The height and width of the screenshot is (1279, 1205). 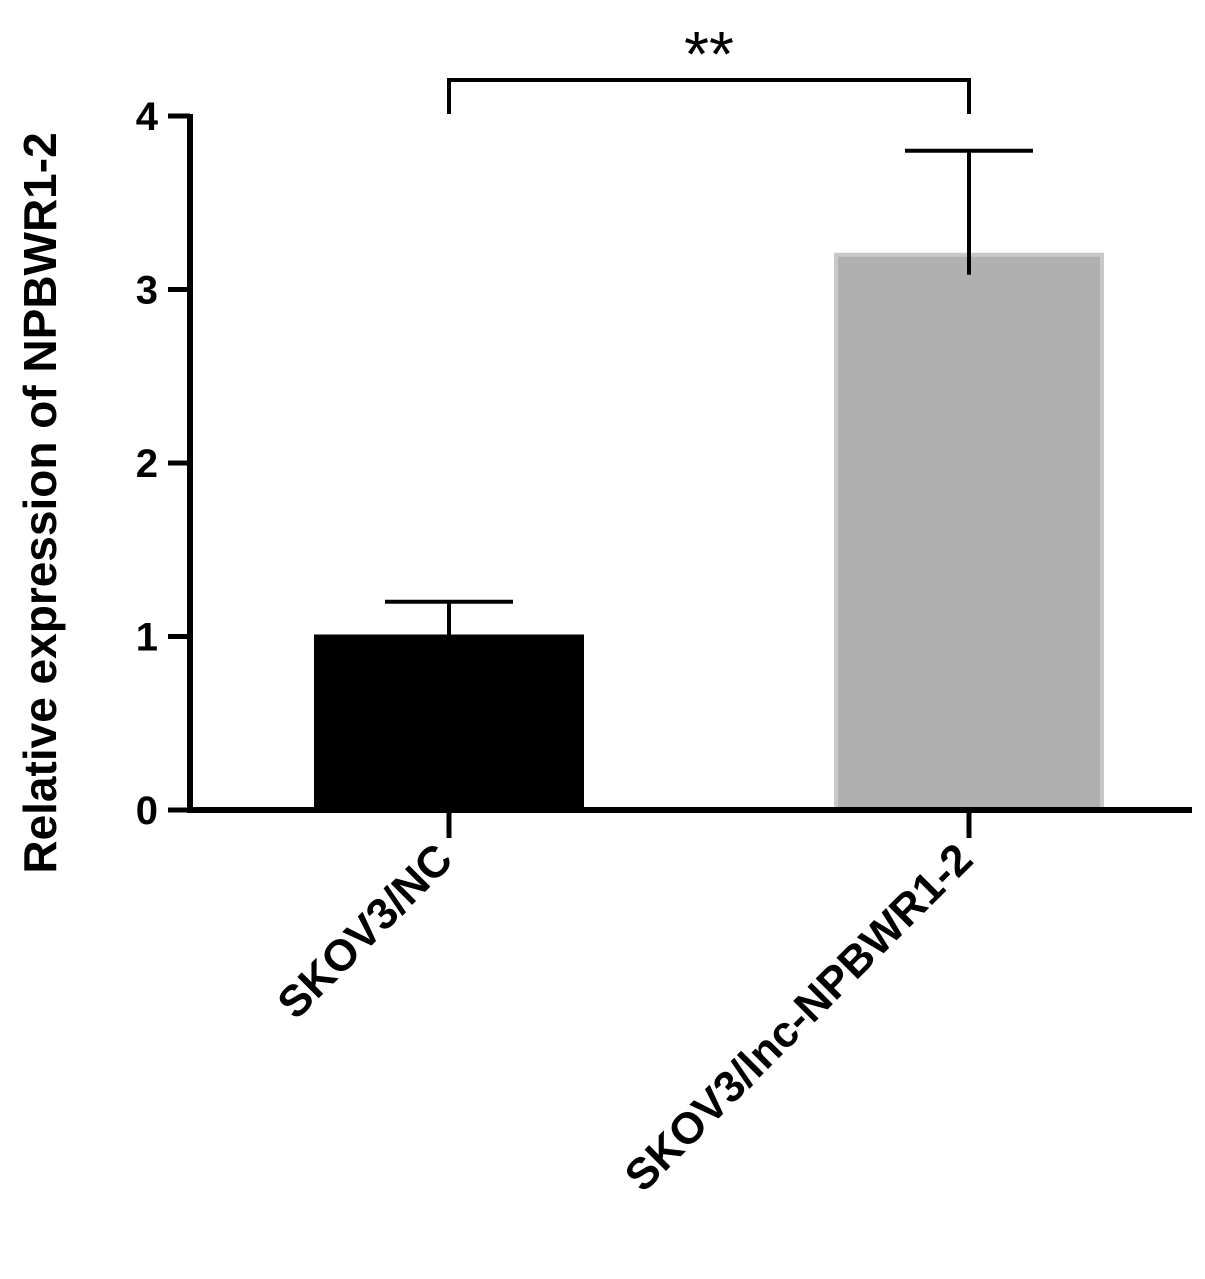 I want to click on y-ticks-group: 0 1 2 3 4, so click(x=163, y=464).